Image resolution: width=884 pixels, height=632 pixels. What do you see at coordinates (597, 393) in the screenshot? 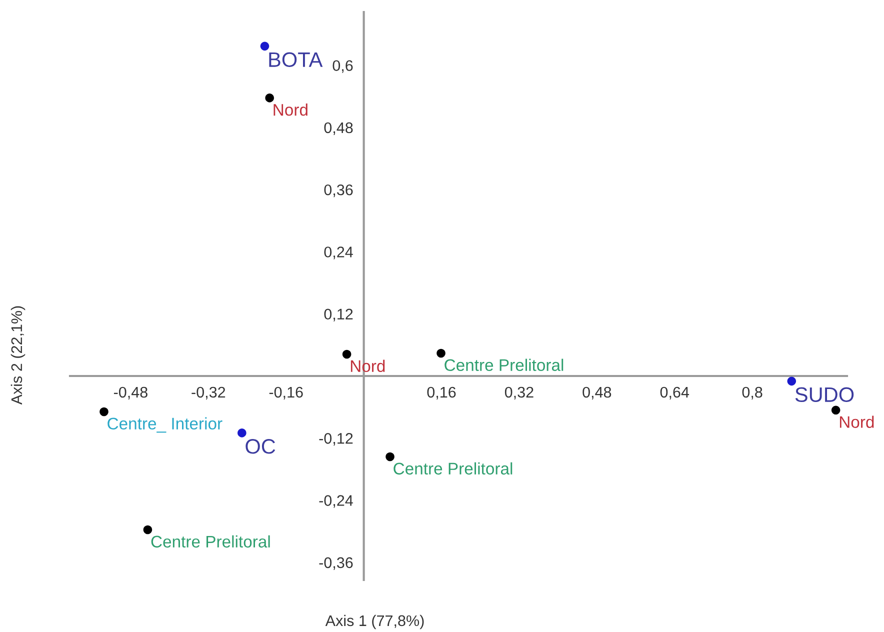
I see `x-tick-label: 0,48` at bounding box center [597, 393].